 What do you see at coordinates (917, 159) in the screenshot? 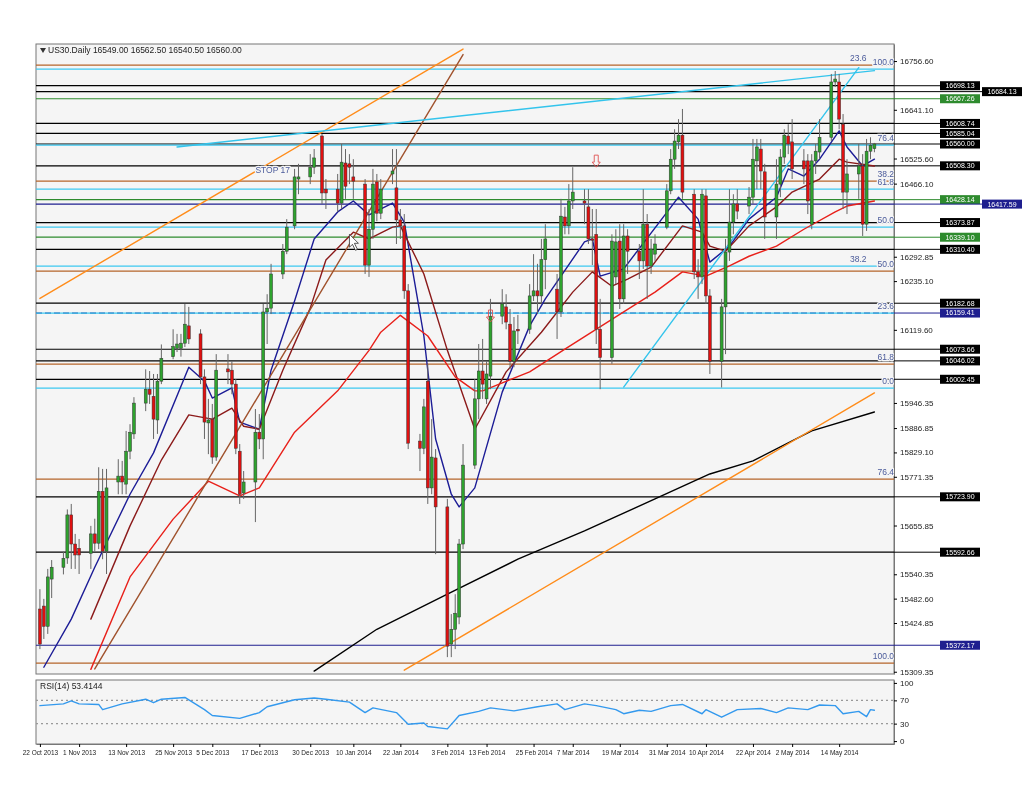
I see `y-tick-label: 16525.60` at bounding box center [917, 159].